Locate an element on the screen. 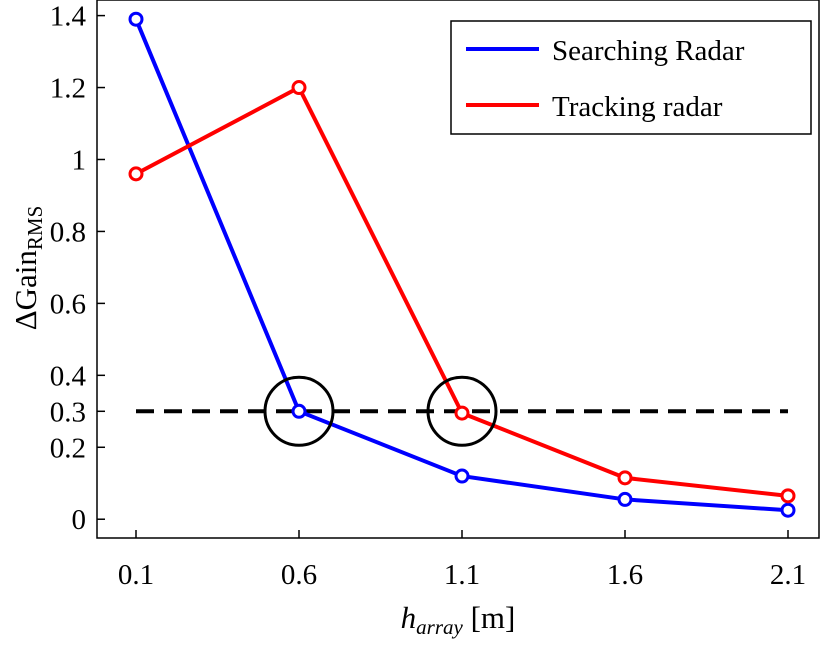  legend-label-searching-radar: Searching Radar is located at coordinates (648, 51).